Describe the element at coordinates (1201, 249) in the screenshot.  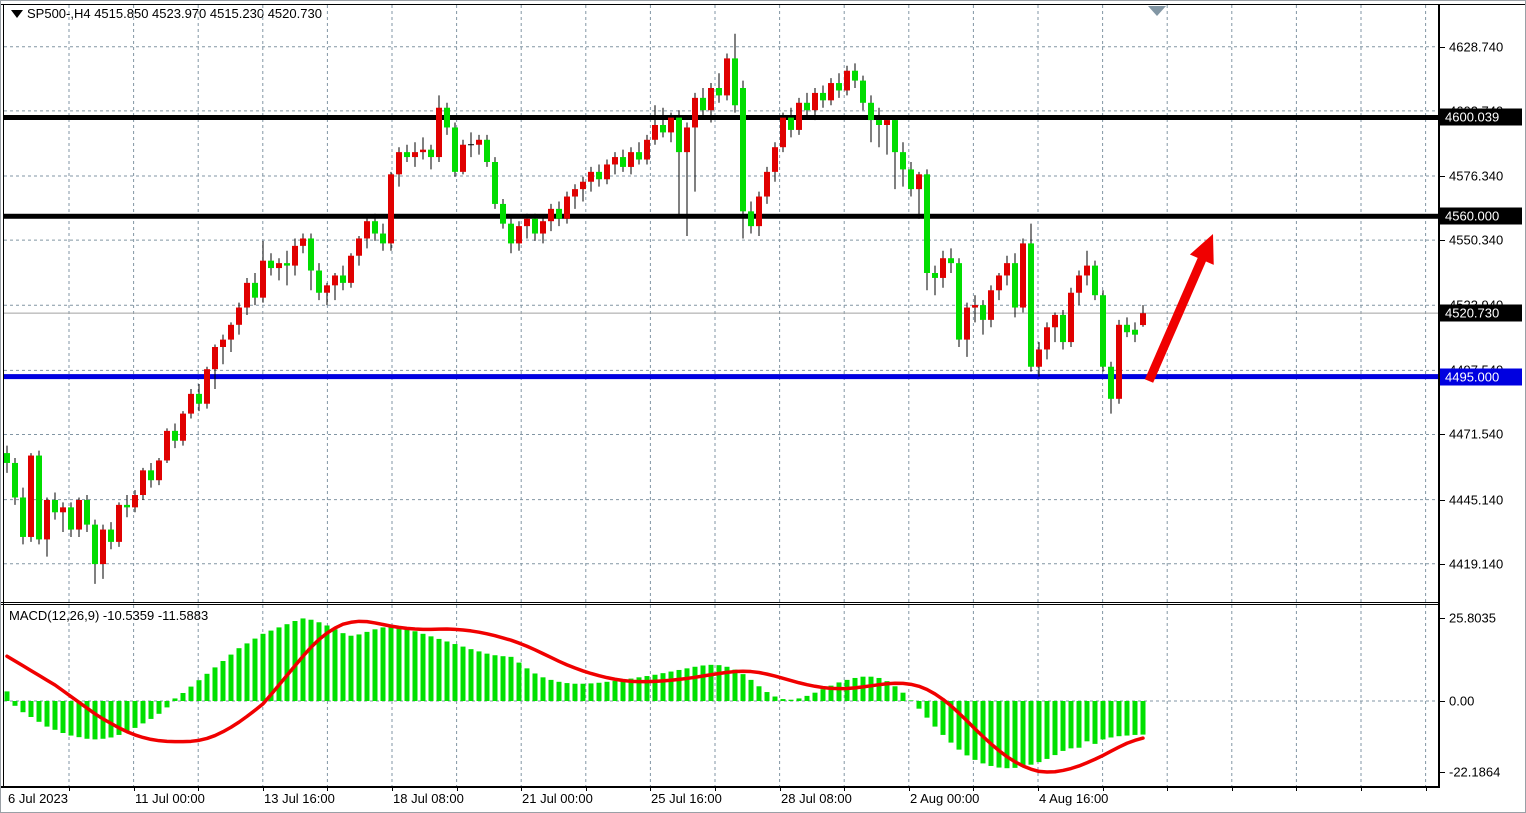
I see `trend-arrow-head` at that location.